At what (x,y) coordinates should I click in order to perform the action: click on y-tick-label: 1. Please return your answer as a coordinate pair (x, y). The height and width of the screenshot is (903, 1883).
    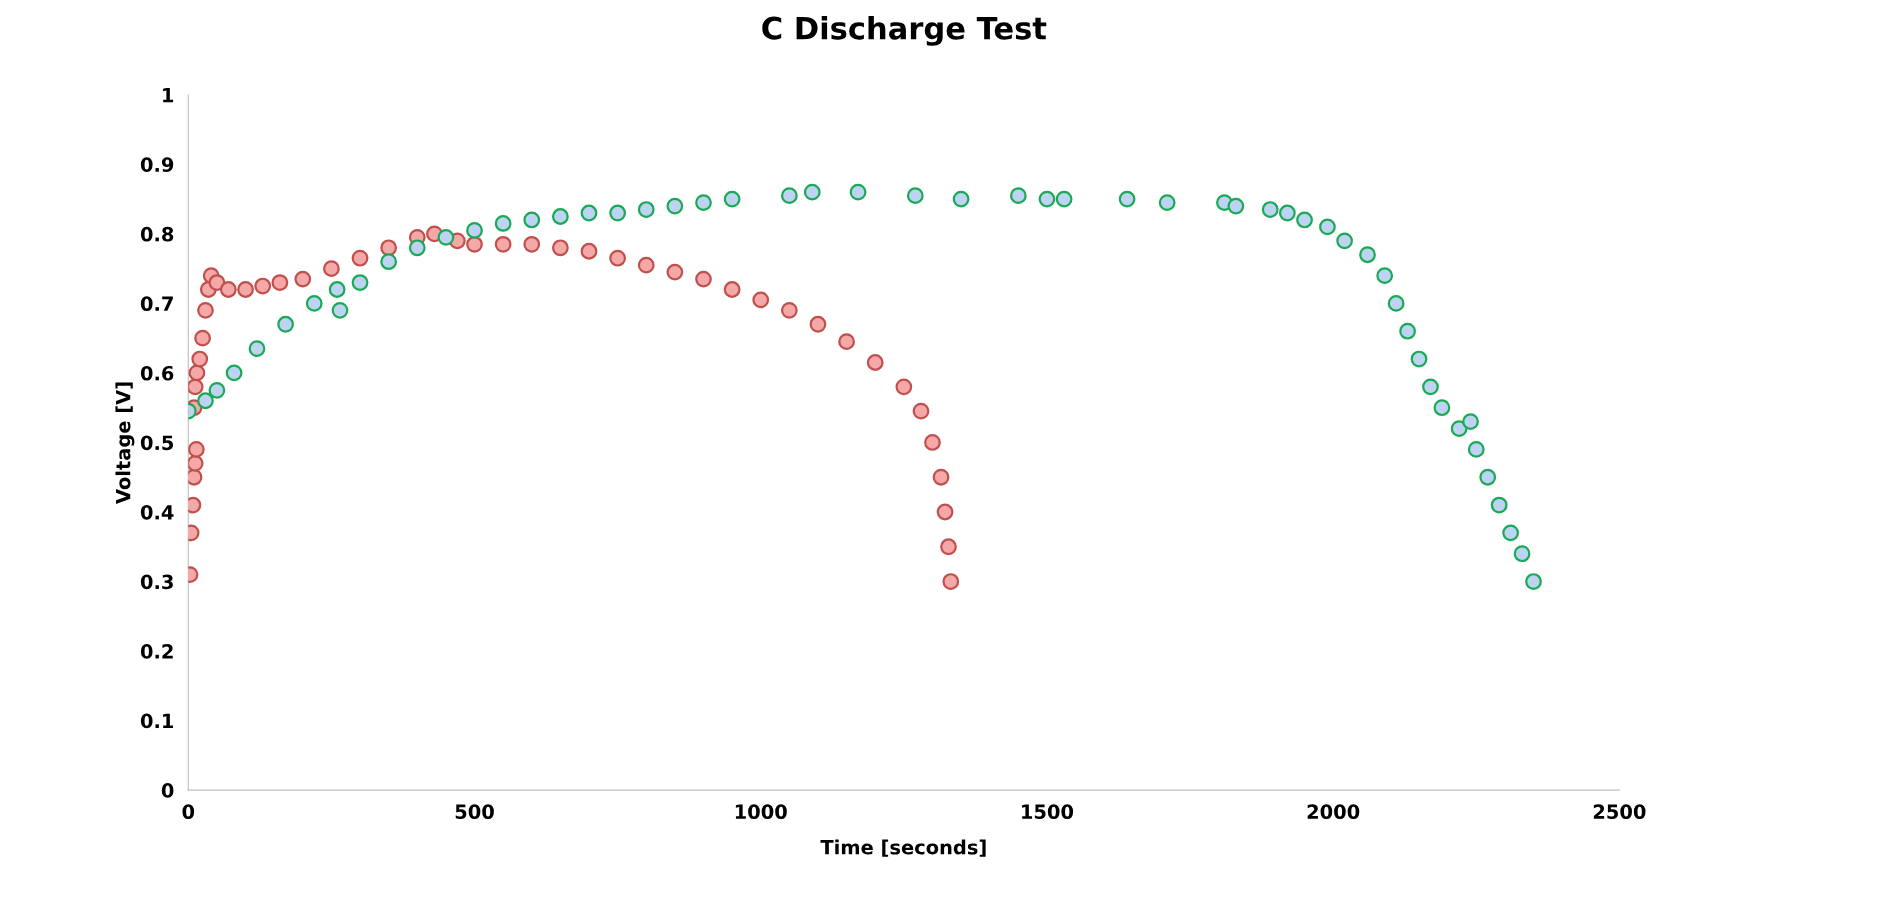
    Looking at the image, I should click on (168, 95).